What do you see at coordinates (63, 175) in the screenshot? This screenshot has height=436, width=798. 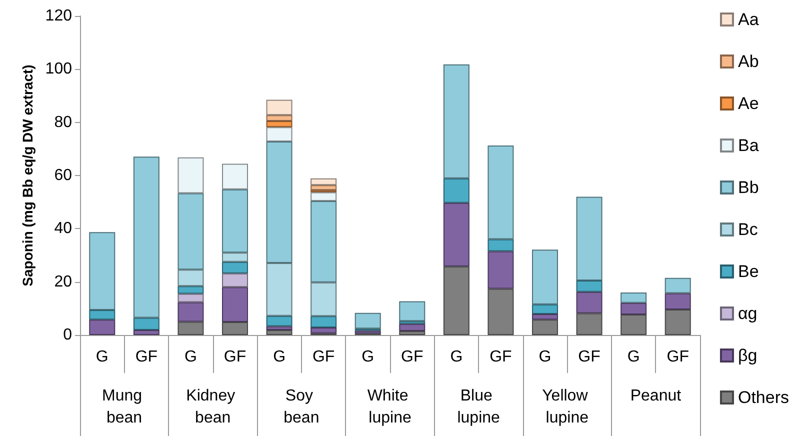 I see `y-tick-label: 60` at bounding box center [63, 175].